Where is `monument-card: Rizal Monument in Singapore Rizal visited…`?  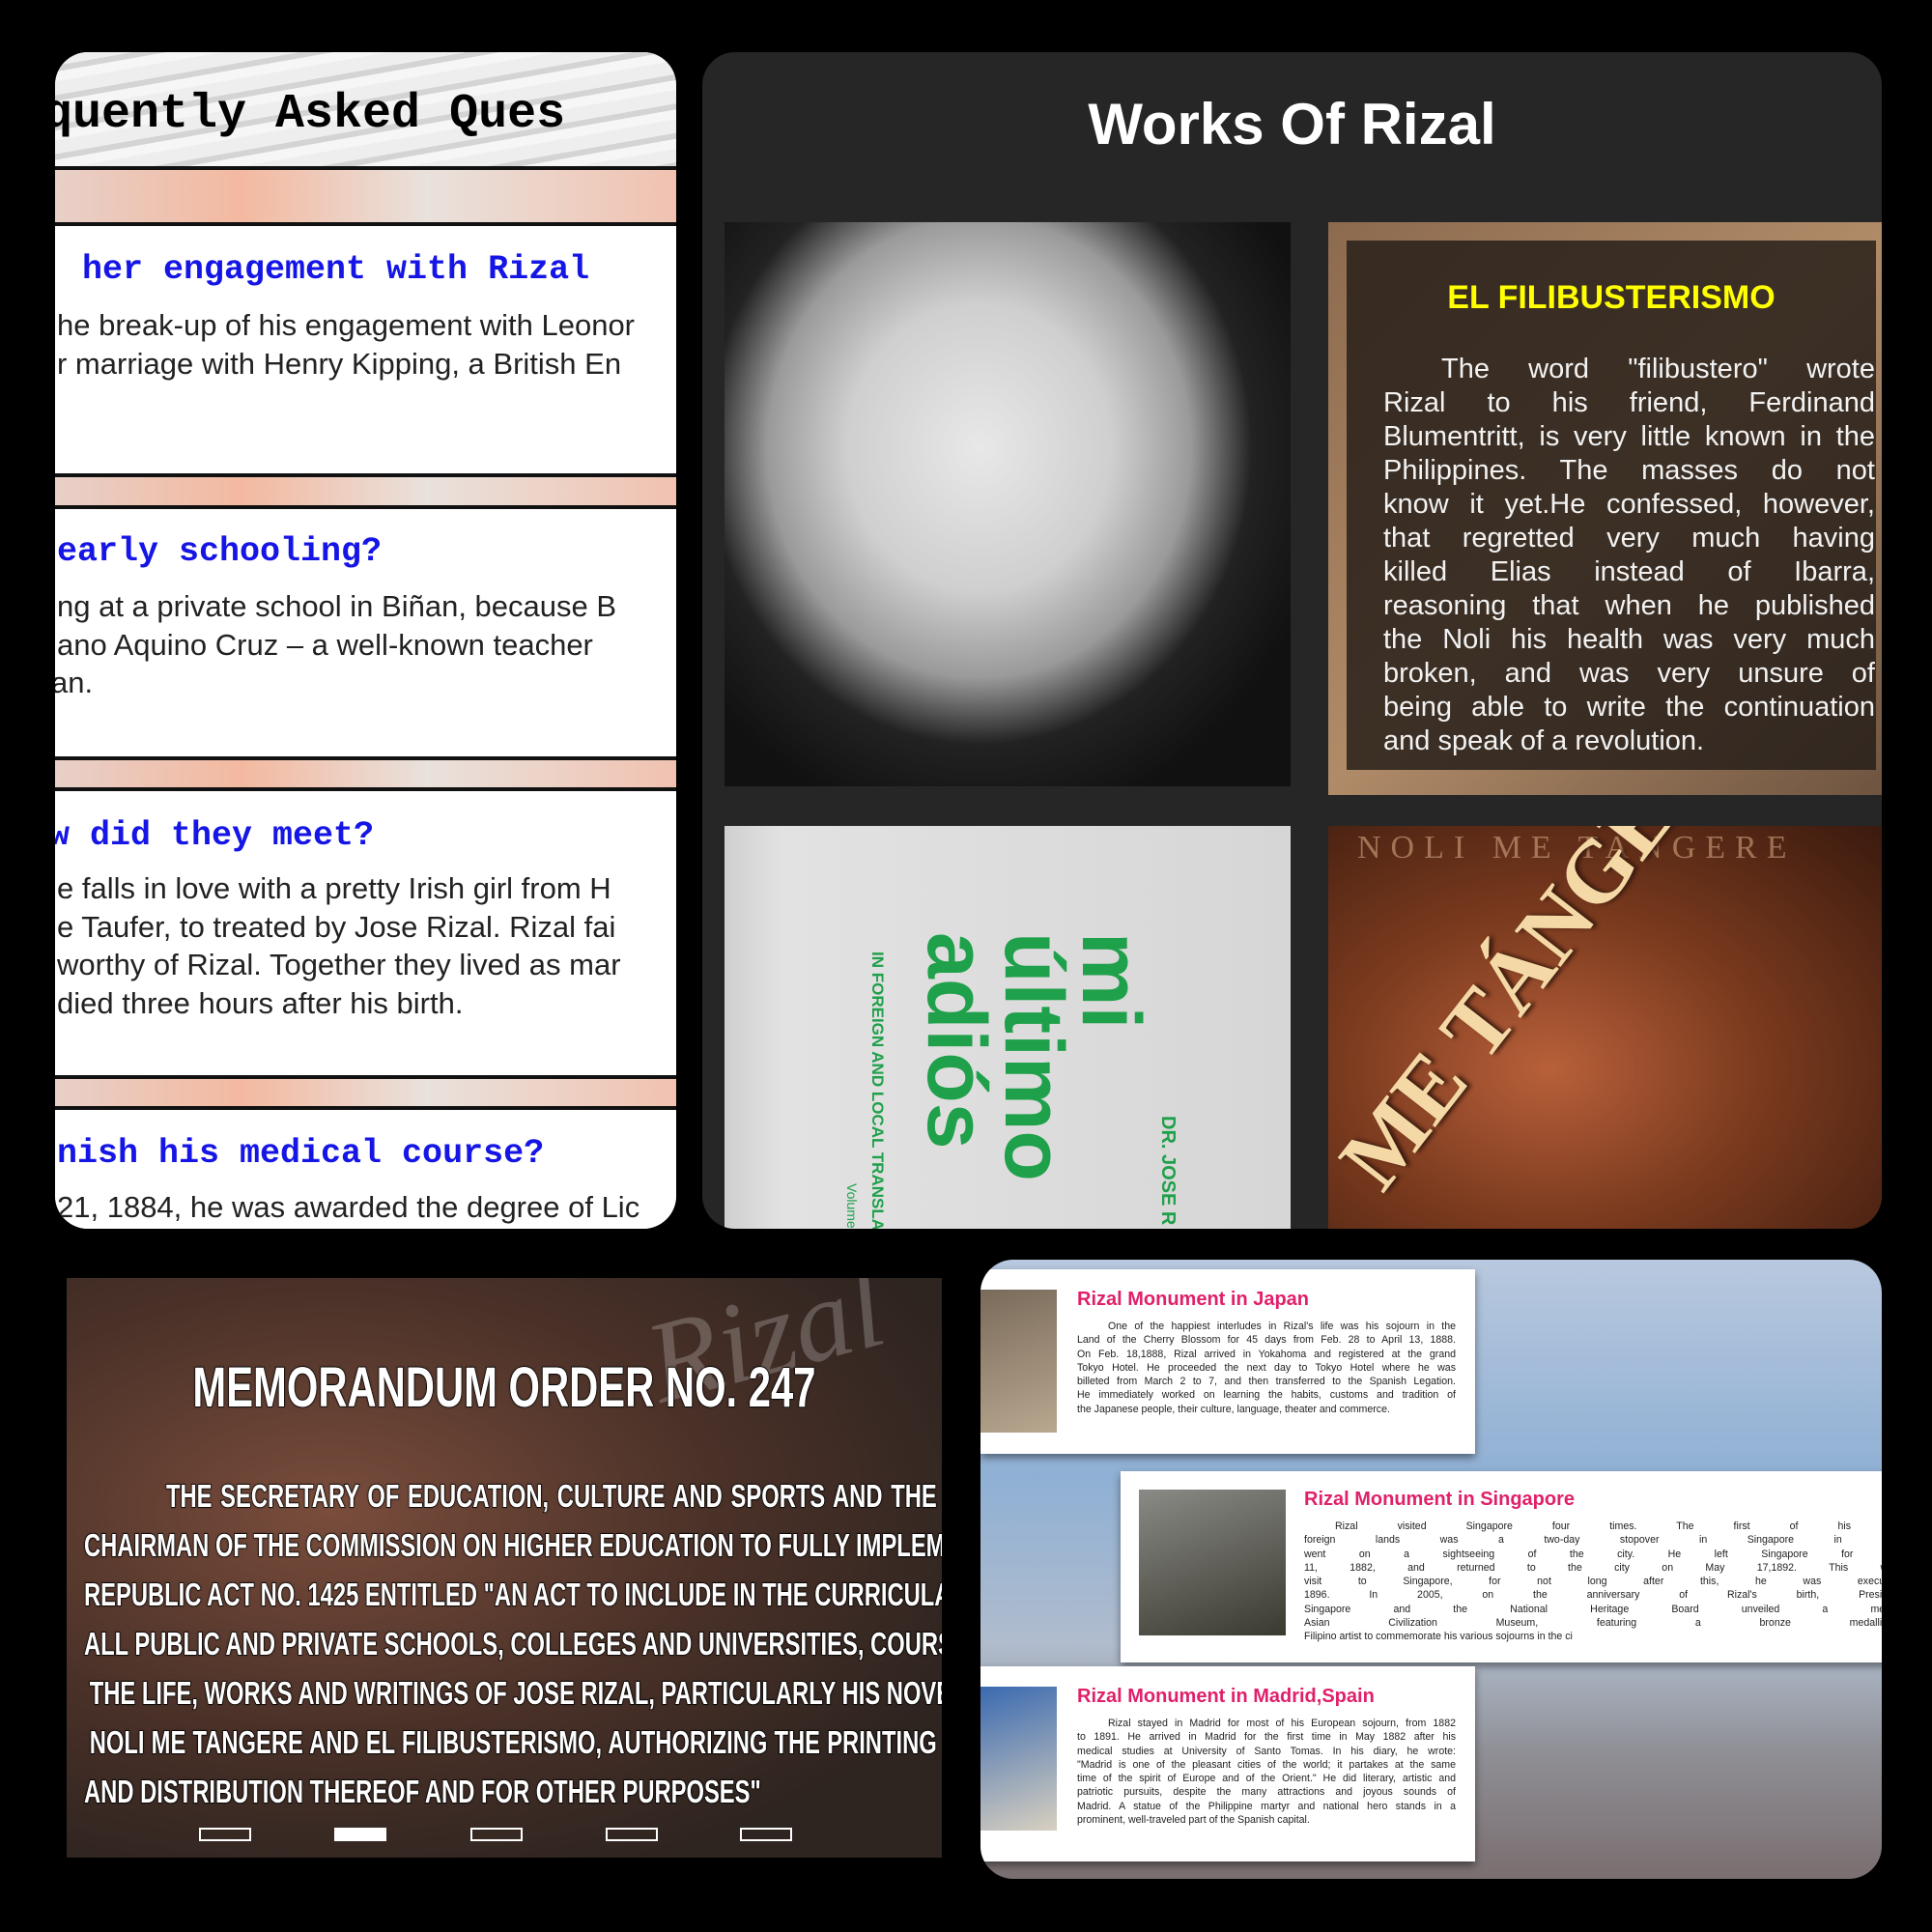
monument-card: Rizal Monument in Singapore Rizal visited… is located at coordinates (1501, 1566).